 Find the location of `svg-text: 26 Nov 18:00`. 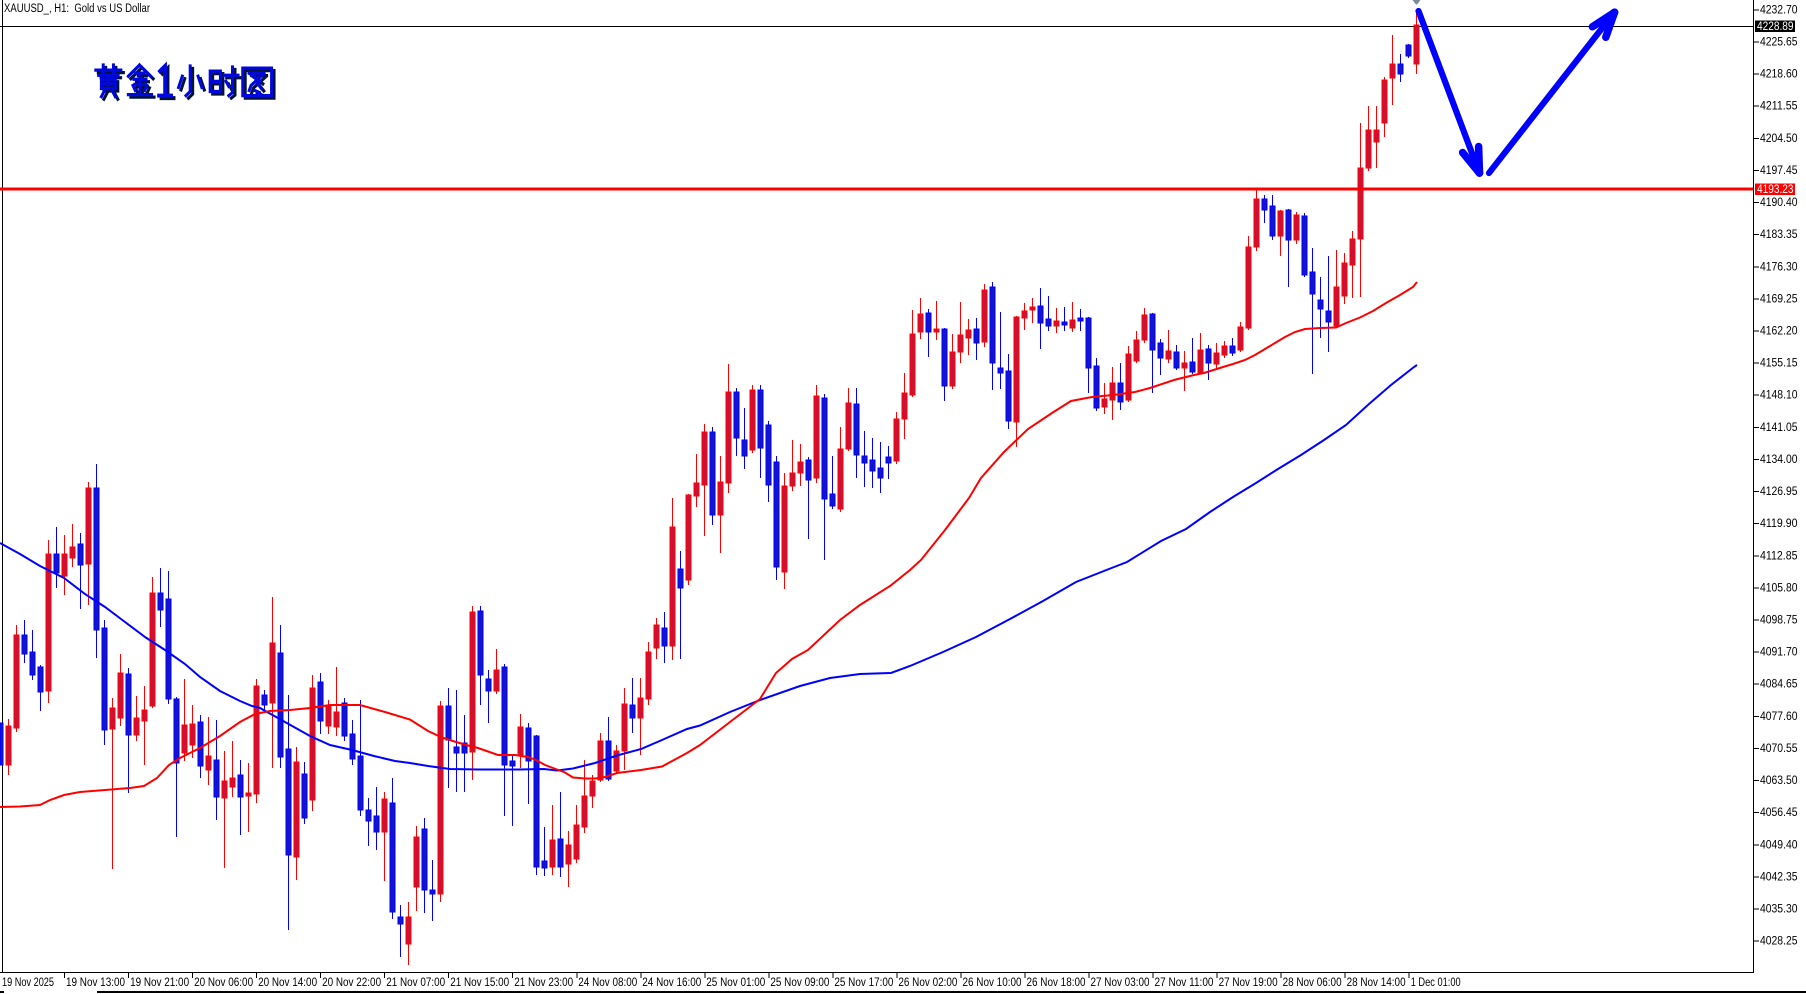

svg-text: 26 Nov 18:00 is located at coordinates (1056, 983).